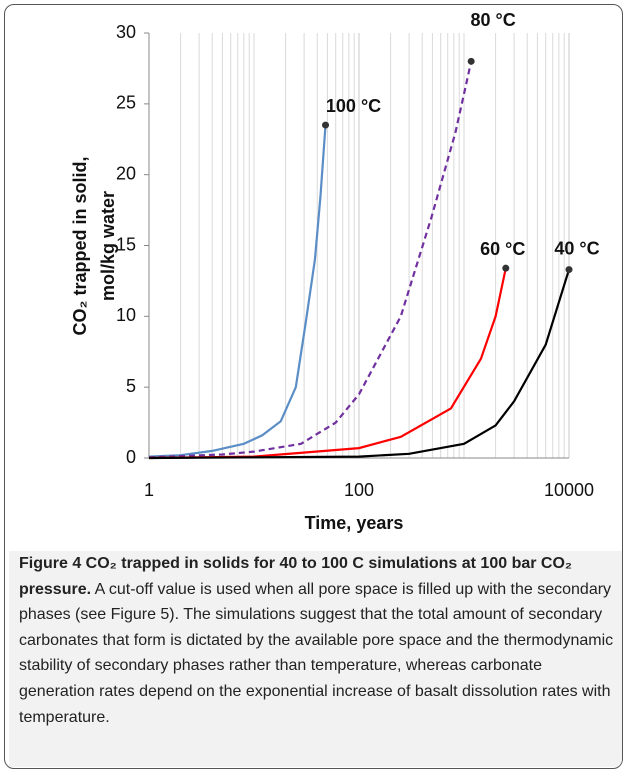  Describe the element at coordinates (126, 173) in the screenshot. I see `y-tick-label: 20` at that location.